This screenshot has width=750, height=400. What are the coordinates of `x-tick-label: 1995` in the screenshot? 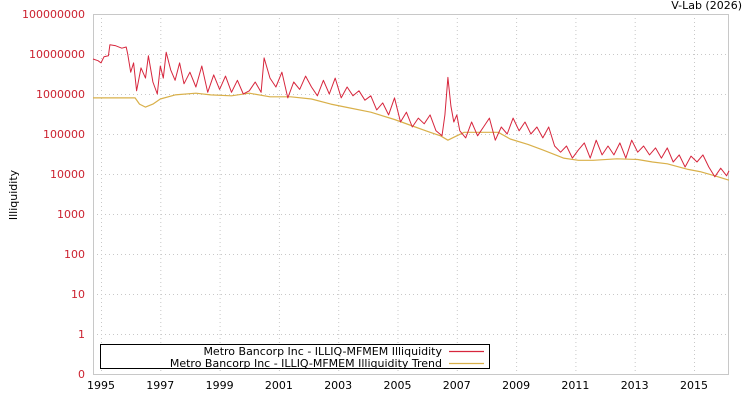 It's located at (101, 385).